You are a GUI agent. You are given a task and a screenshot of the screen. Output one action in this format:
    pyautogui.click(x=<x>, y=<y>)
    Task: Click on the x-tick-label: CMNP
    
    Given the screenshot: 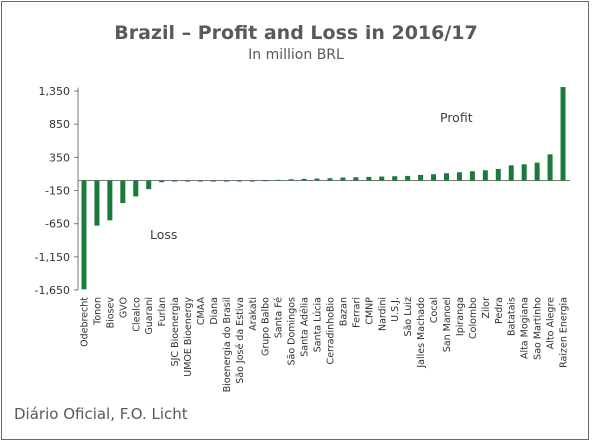 What is the action you would take?
    pyautogui.click(x=369, y=311)
    